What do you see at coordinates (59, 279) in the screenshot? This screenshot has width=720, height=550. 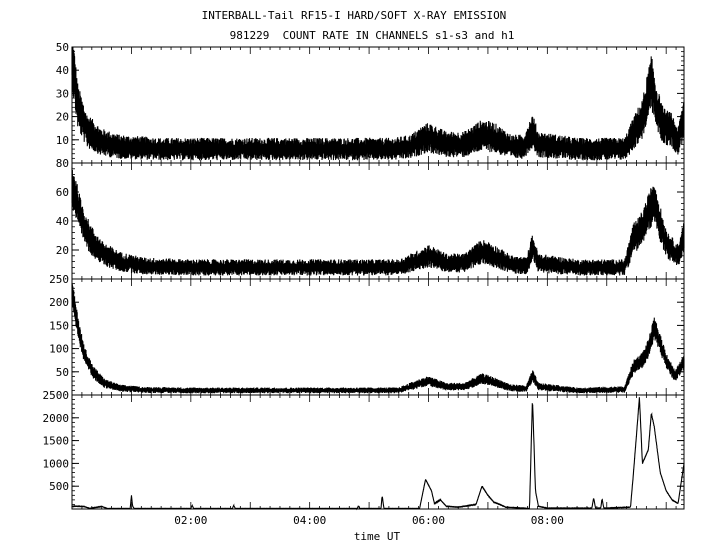 I see `y-tick-label-s3: 250` at bounding box center [59, 279].